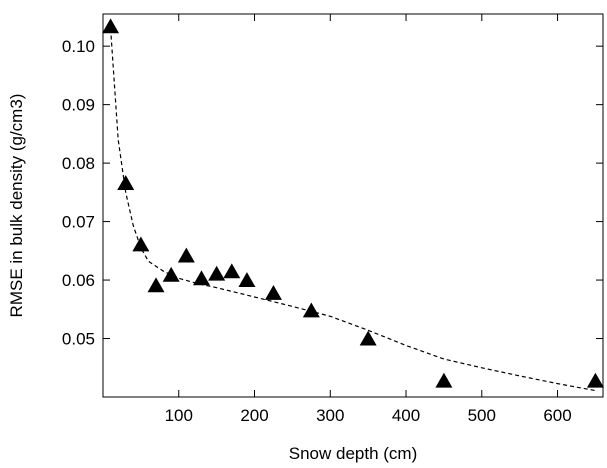  I want to click on x-tick-label: 600, so click(557, 415).